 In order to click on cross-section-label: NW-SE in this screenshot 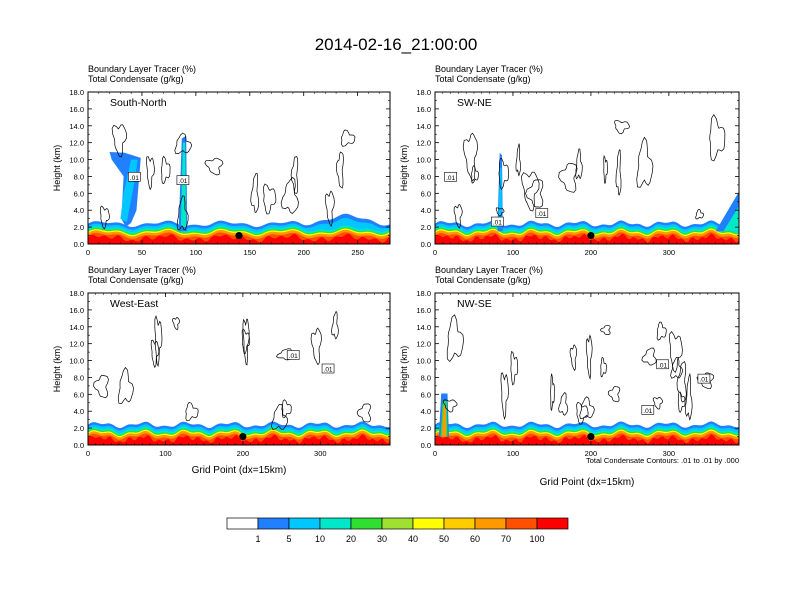, I will do `click(474, 304)`.